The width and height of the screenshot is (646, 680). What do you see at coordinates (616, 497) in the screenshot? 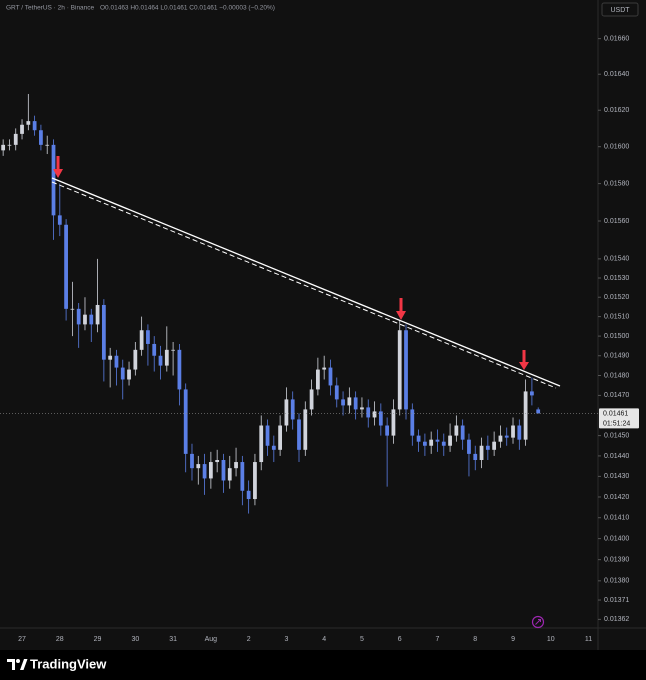
I see `y-tick-label: 0.01420` at bounding box center [616, 497].